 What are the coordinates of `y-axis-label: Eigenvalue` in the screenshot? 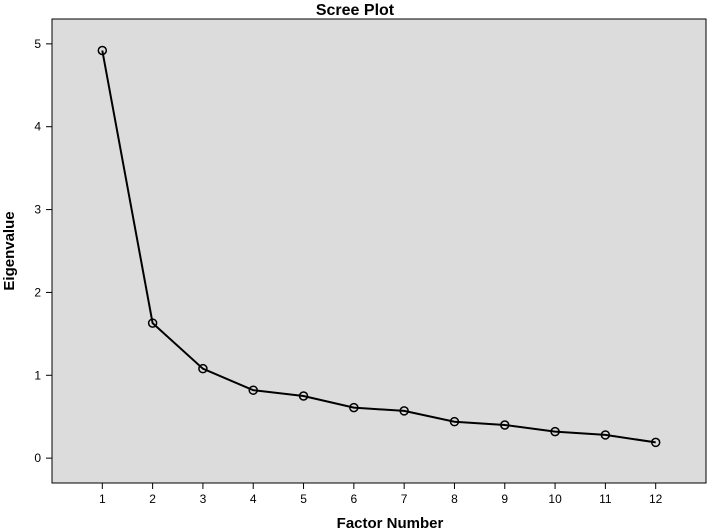 It's located at (9, 250).